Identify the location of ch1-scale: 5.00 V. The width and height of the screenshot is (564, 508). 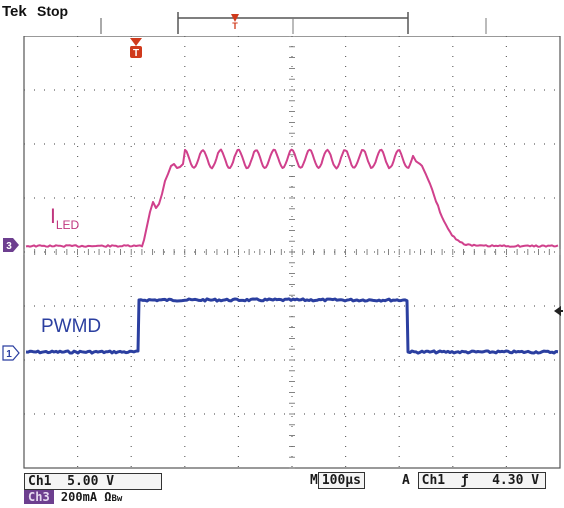
(91, 481).